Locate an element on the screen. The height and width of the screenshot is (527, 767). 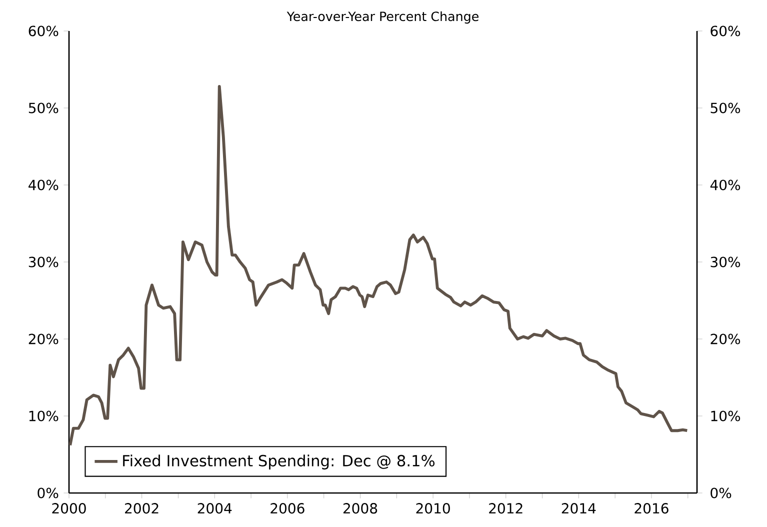
y-tick-label: 30% is located at coordinates (43, 262).